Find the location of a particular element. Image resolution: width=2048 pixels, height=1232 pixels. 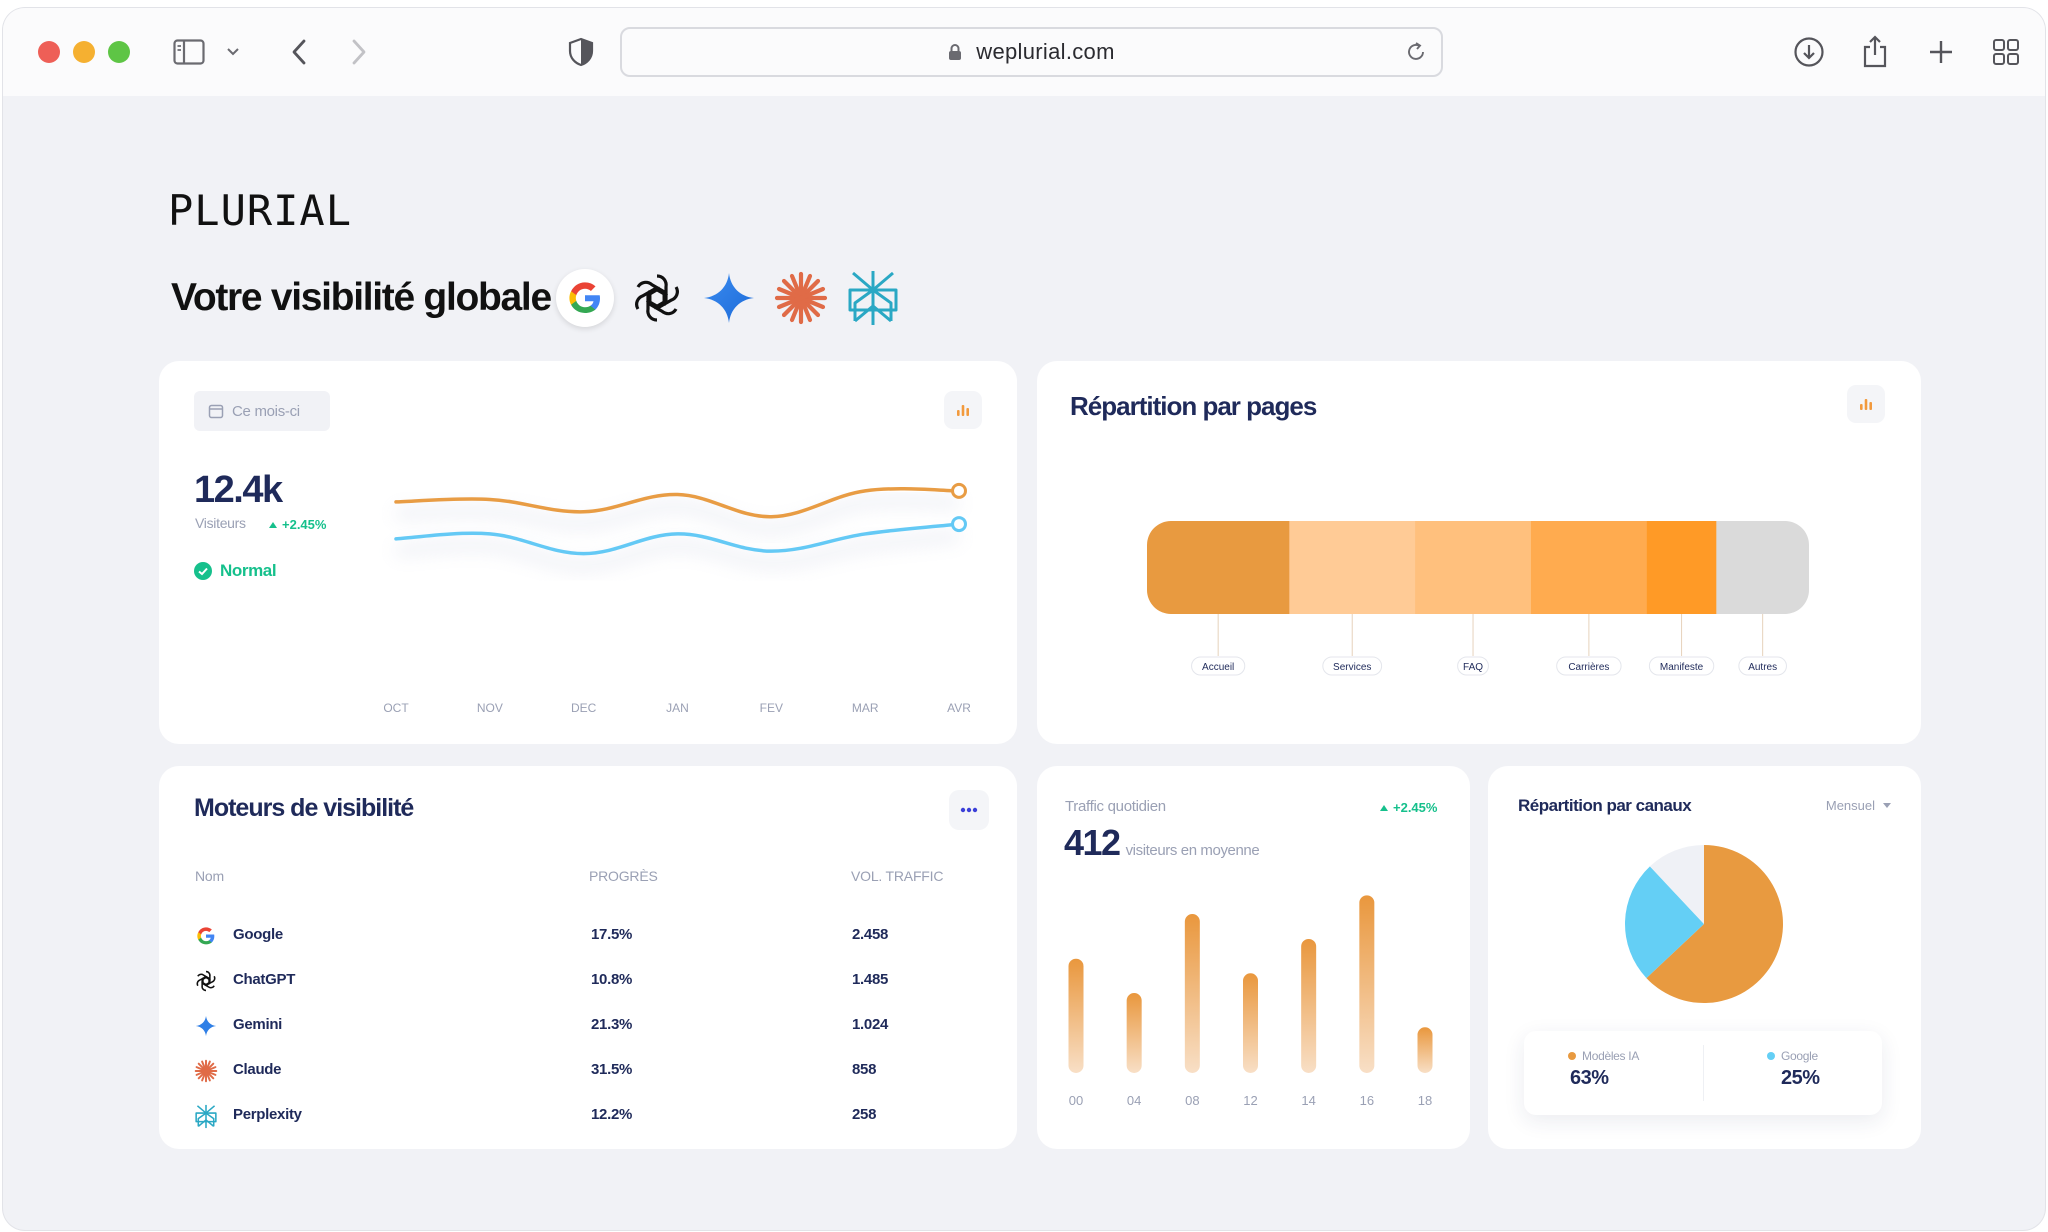

check-circle-icon is located at coordinates (203, 571).